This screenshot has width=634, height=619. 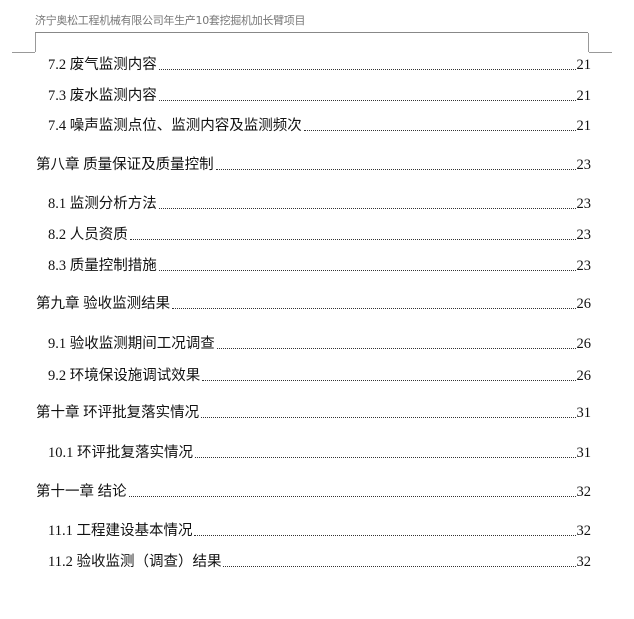 I want to click on header-rule, so click(x=311, y=32).